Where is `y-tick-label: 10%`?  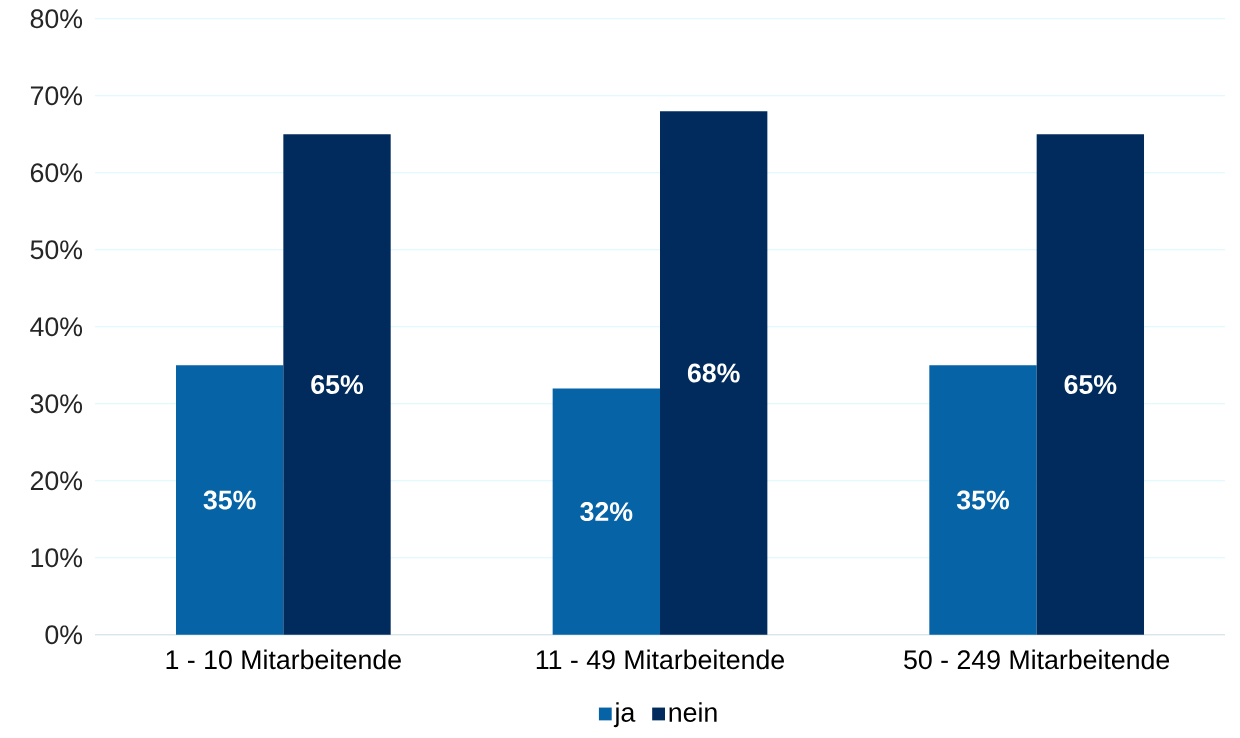
y-tick-label: 10% is located at coordinates (57, 558).